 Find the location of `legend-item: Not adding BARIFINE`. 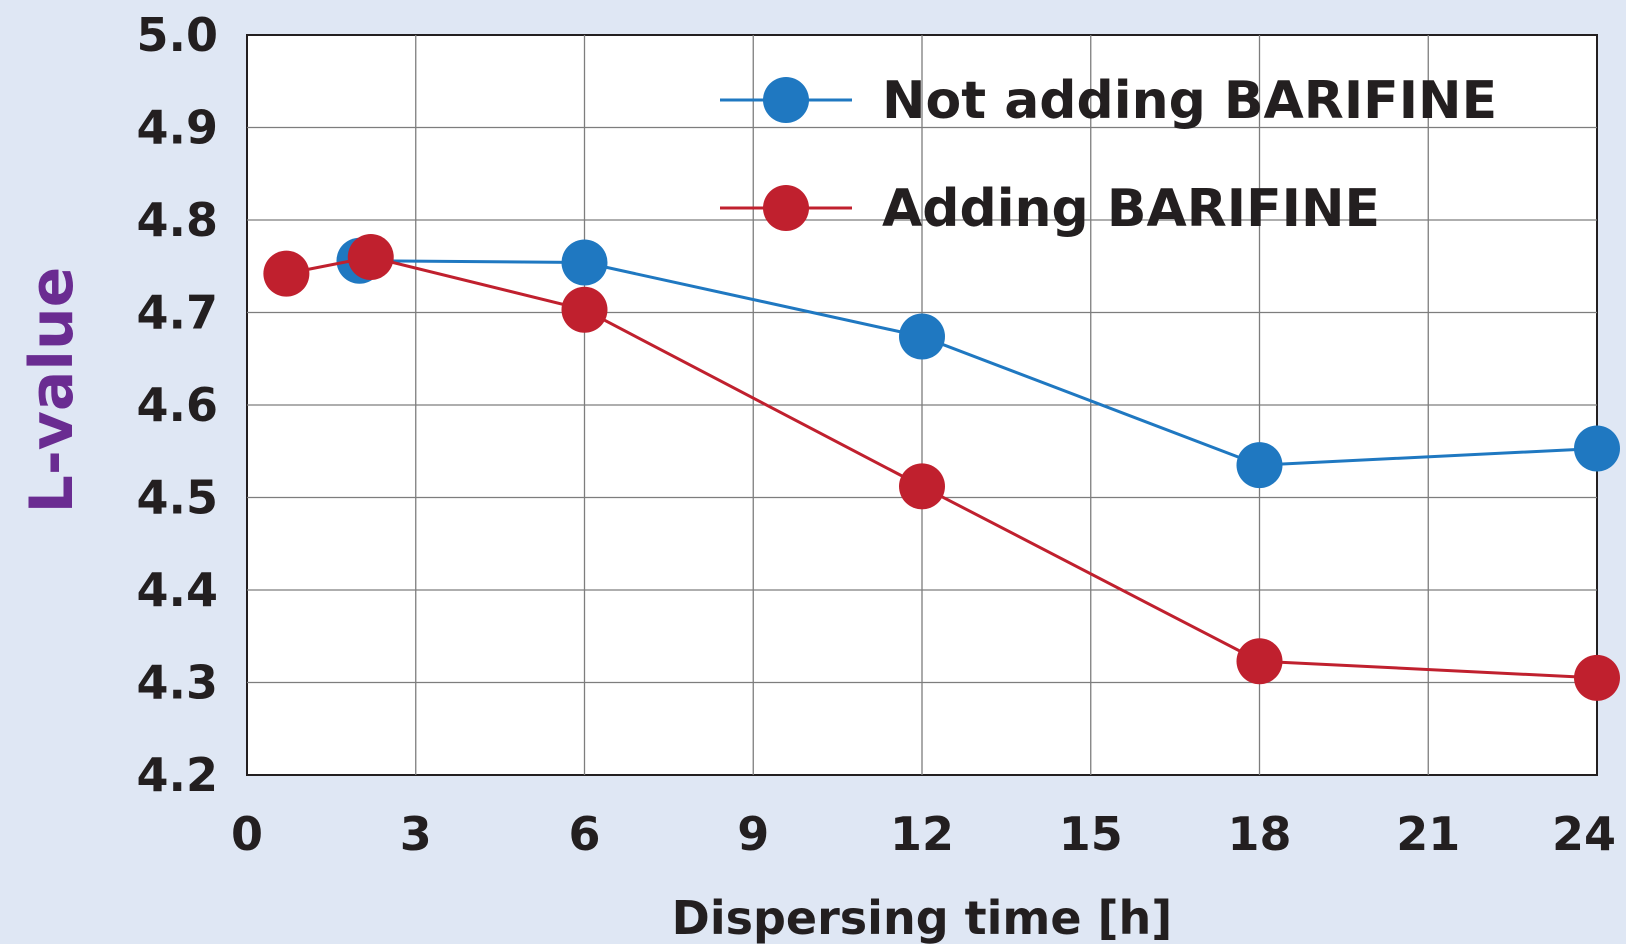

legend-item: Not adding BARIFINE is located at coordinates (1108, 101).